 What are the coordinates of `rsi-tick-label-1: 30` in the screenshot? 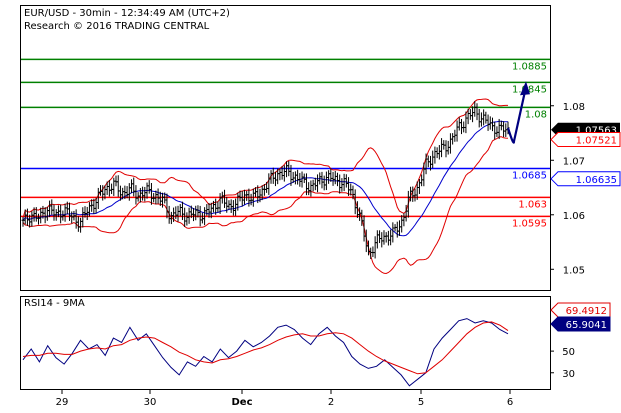 It's located at (568, 374).